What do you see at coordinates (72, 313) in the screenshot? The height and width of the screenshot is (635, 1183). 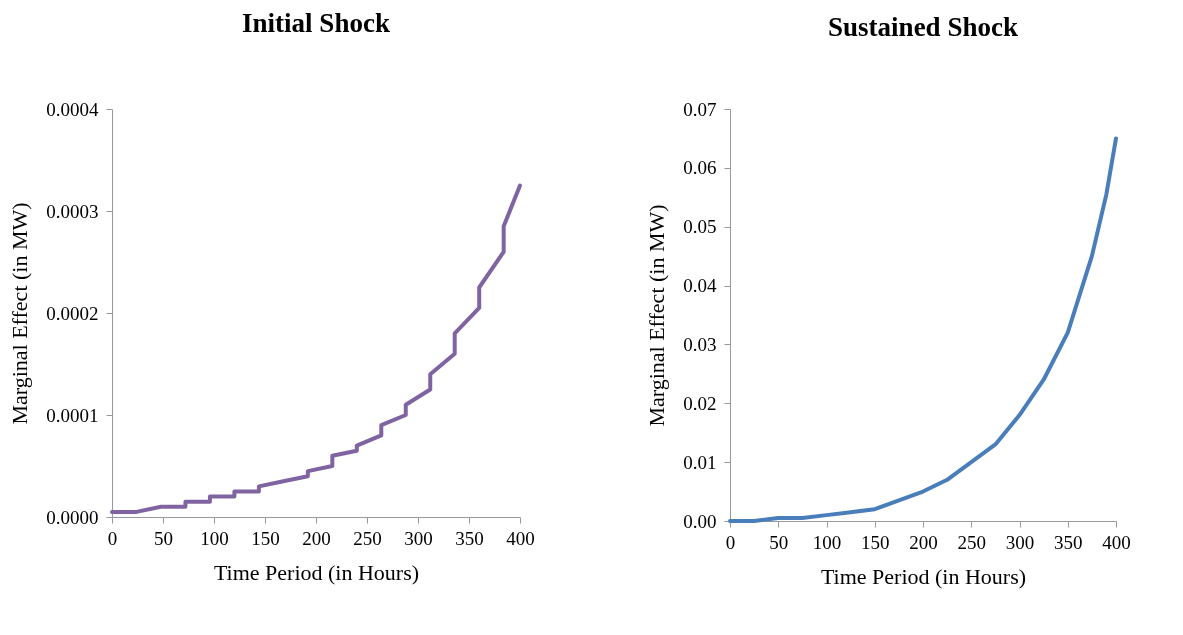 I see `y-tick-label: 0.0002` at bounding box center [72, 313].